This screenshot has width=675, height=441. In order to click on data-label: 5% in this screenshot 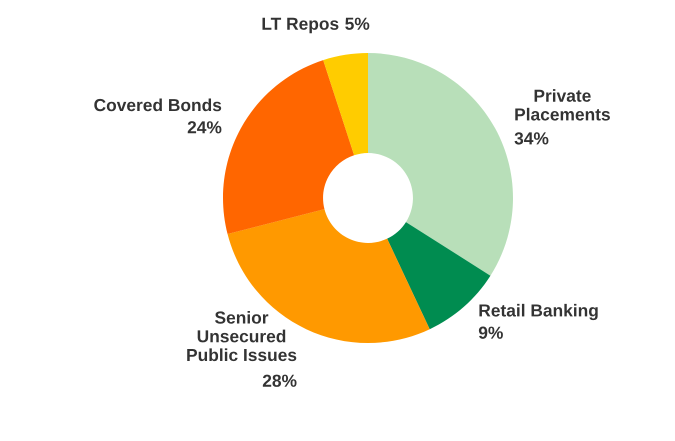, I will do `click(357, 24)`.